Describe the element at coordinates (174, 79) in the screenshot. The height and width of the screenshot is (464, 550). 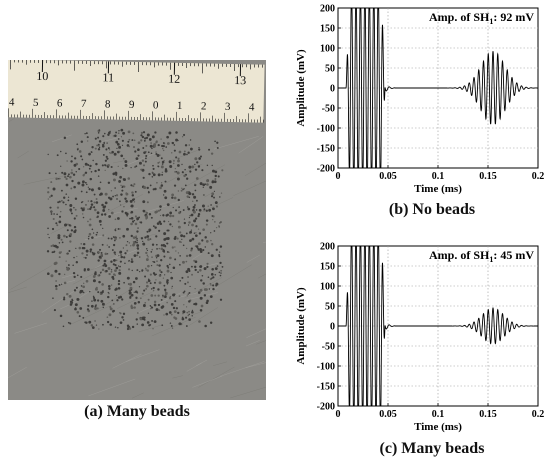
I see `ruler-major-label: 12` at that location.